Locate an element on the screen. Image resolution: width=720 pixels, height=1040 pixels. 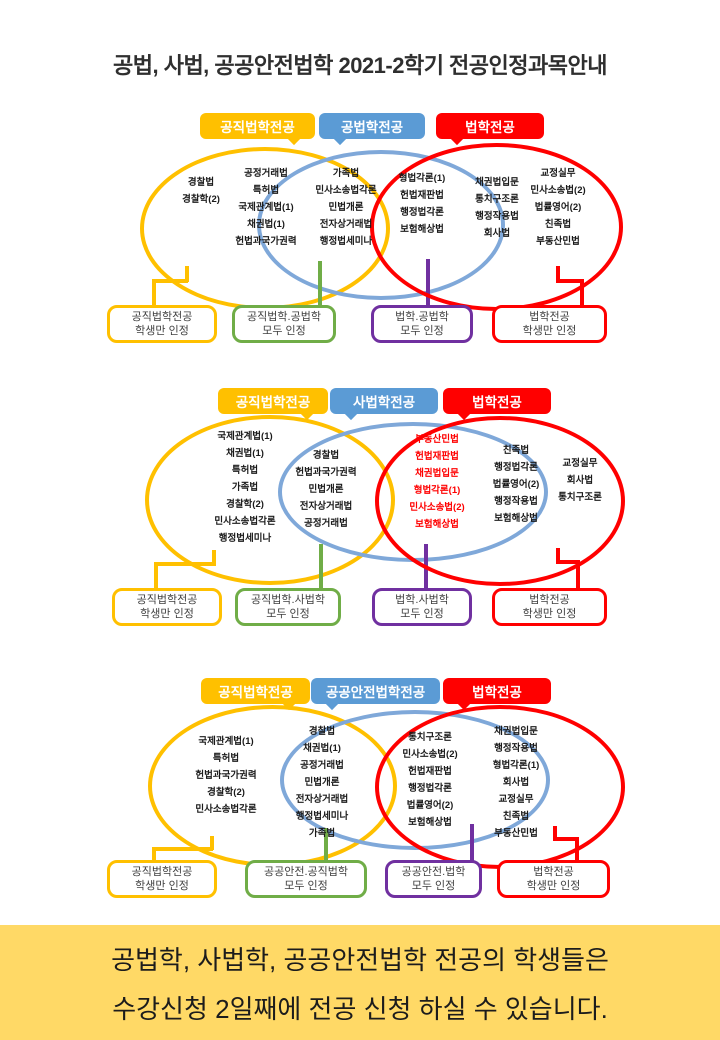
courses-blue-red: 통치구조론 민사소송법(2) 헌법재판법 행정법각론 법률영어(2) 보험해상법 is located at coordinates (430, 780).